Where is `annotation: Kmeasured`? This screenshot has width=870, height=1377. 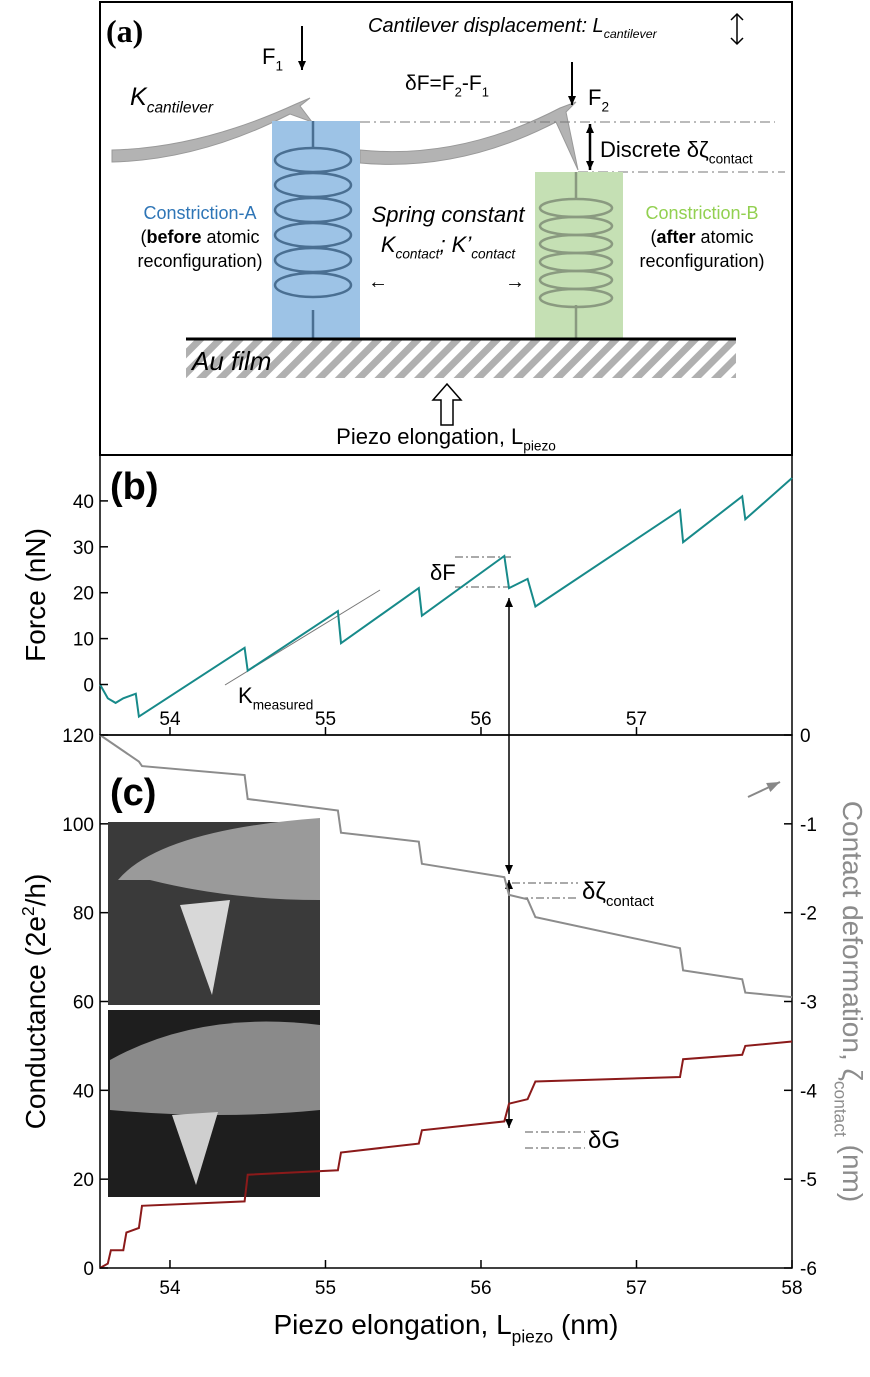
annotation: Kmeasured is located at coordinates (275, 698).